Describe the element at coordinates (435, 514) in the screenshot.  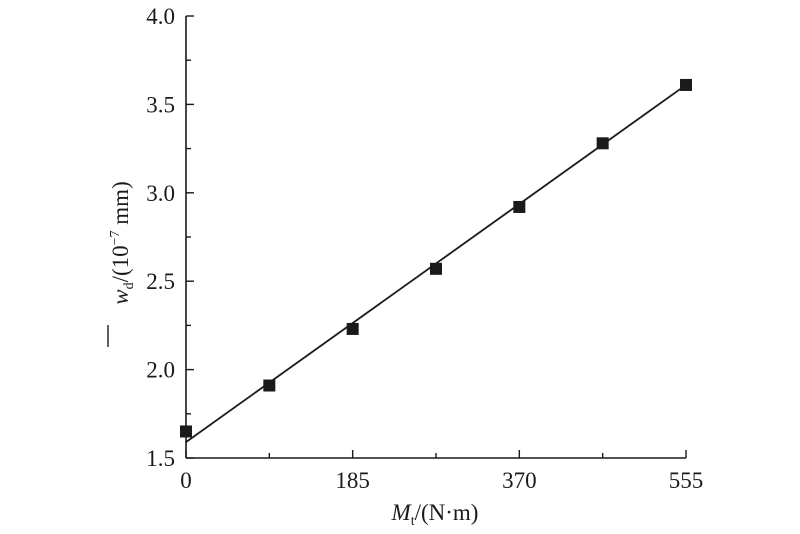
I see `x-axis-title: Mt/(N·m)` at that location.